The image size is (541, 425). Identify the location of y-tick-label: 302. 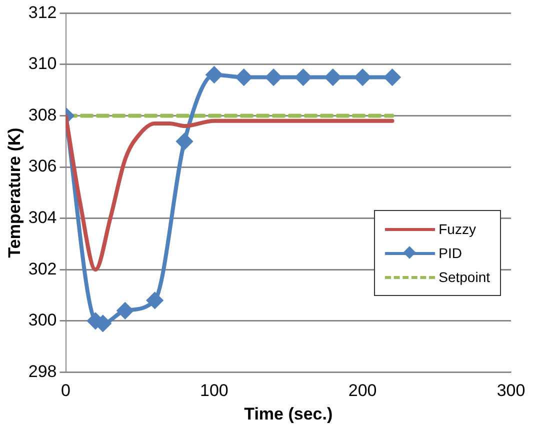
(42, 268).